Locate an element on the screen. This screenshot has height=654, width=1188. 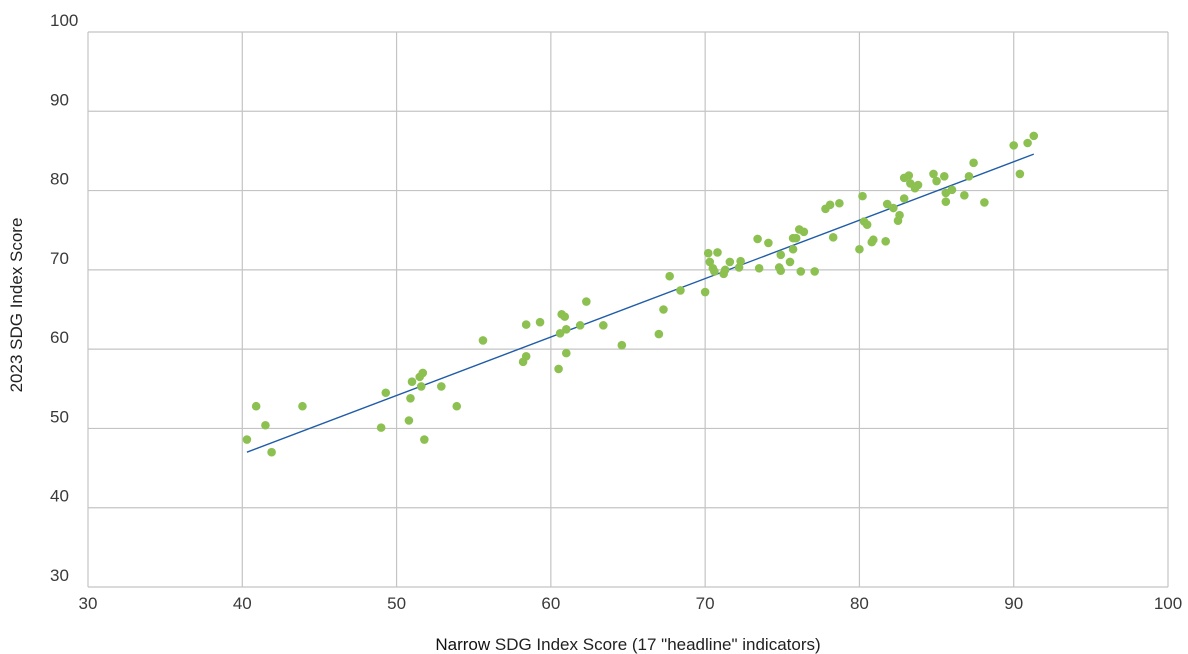
x-tick-label-40: 40 is located at coordinates (242, 603).